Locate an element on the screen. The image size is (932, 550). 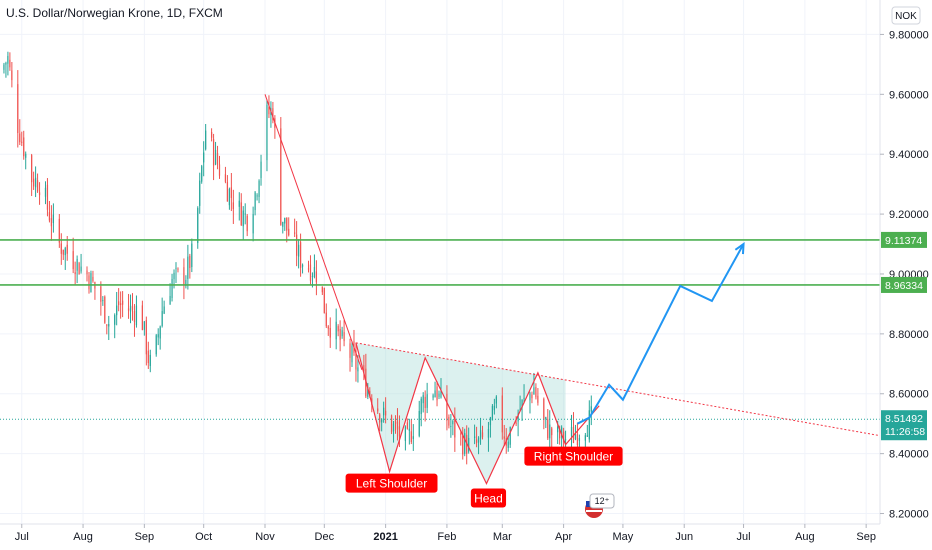
pattern-annotations: Left Shoulder Head Right Shoulder is located at coordinates (484, 477).